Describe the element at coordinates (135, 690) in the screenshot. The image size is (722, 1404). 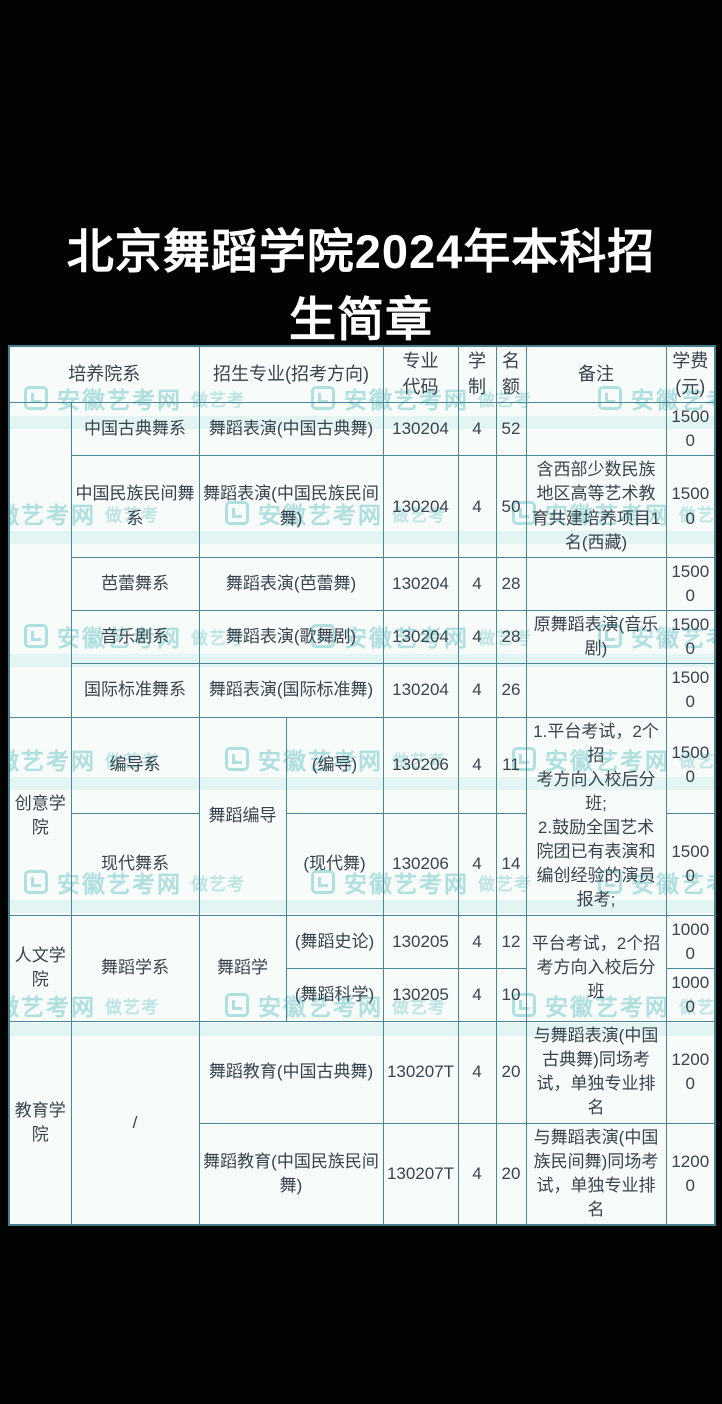
I see `dept-cell: 国际标准舞系` at that location.